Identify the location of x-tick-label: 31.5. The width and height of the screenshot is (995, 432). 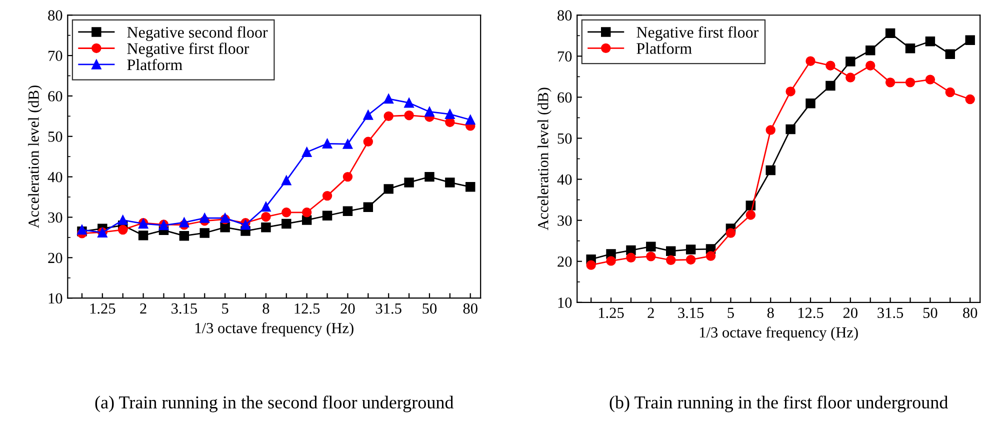
(389, 308).